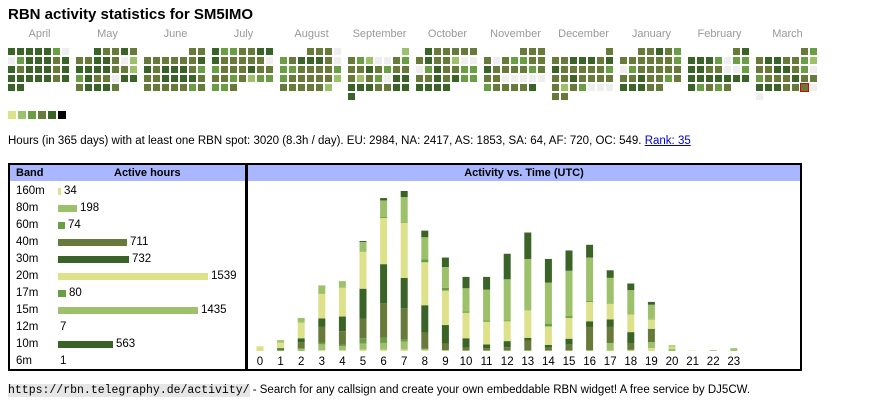 The height and width of the screenshot is (407, 870). I want to click on month-label: April, so click(39, 34).